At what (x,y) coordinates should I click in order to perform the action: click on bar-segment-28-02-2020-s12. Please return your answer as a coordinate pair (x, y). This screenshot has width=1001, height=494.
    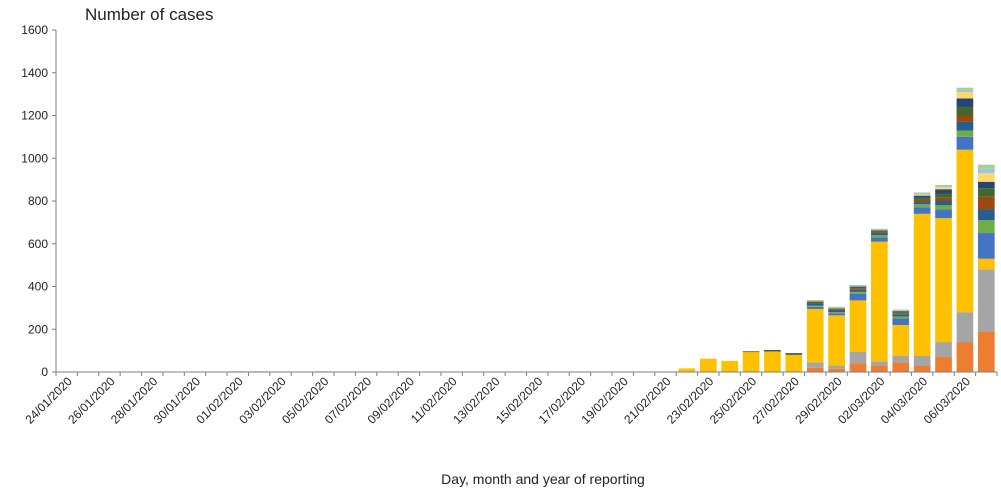
    Looking at the image, I should click on (815, 300).